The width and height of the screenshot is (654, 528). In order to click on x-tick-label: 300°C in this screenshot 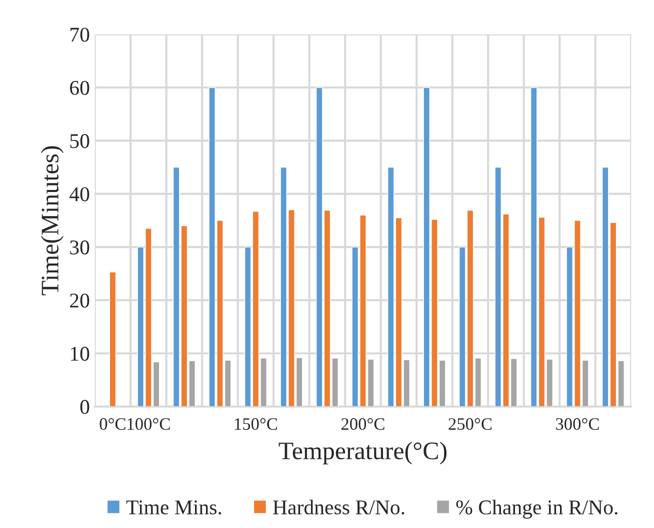, I will do `click(577, 424)`.